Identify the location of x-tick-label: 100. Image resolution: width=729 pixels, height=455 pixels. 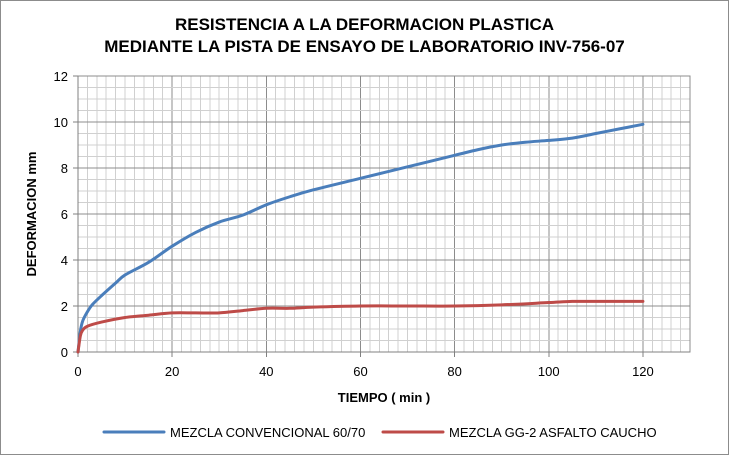
(549, 371).